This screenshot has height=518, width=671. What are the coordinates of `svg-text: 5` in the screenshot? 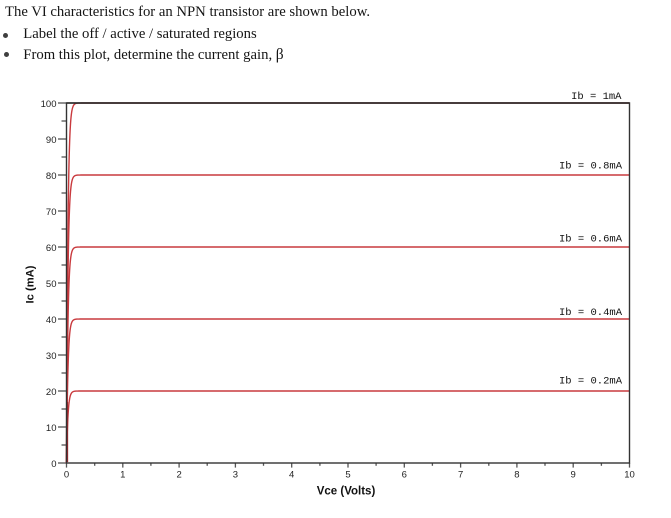 It's located at (347, 475).